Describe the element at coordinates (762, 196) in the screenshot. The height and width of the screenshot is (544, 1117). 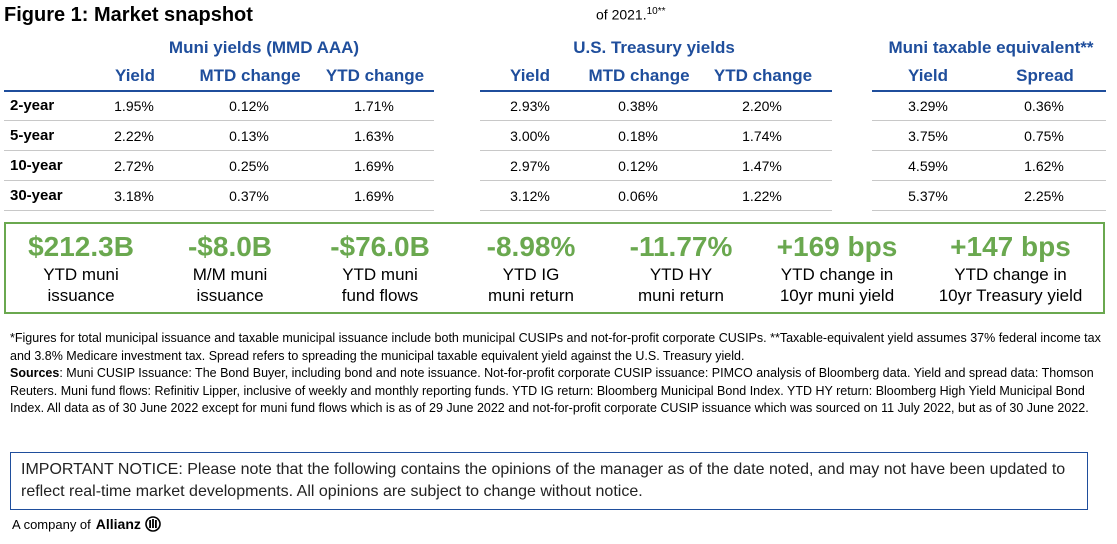
I see `table-cell: 1.22%` at that location.